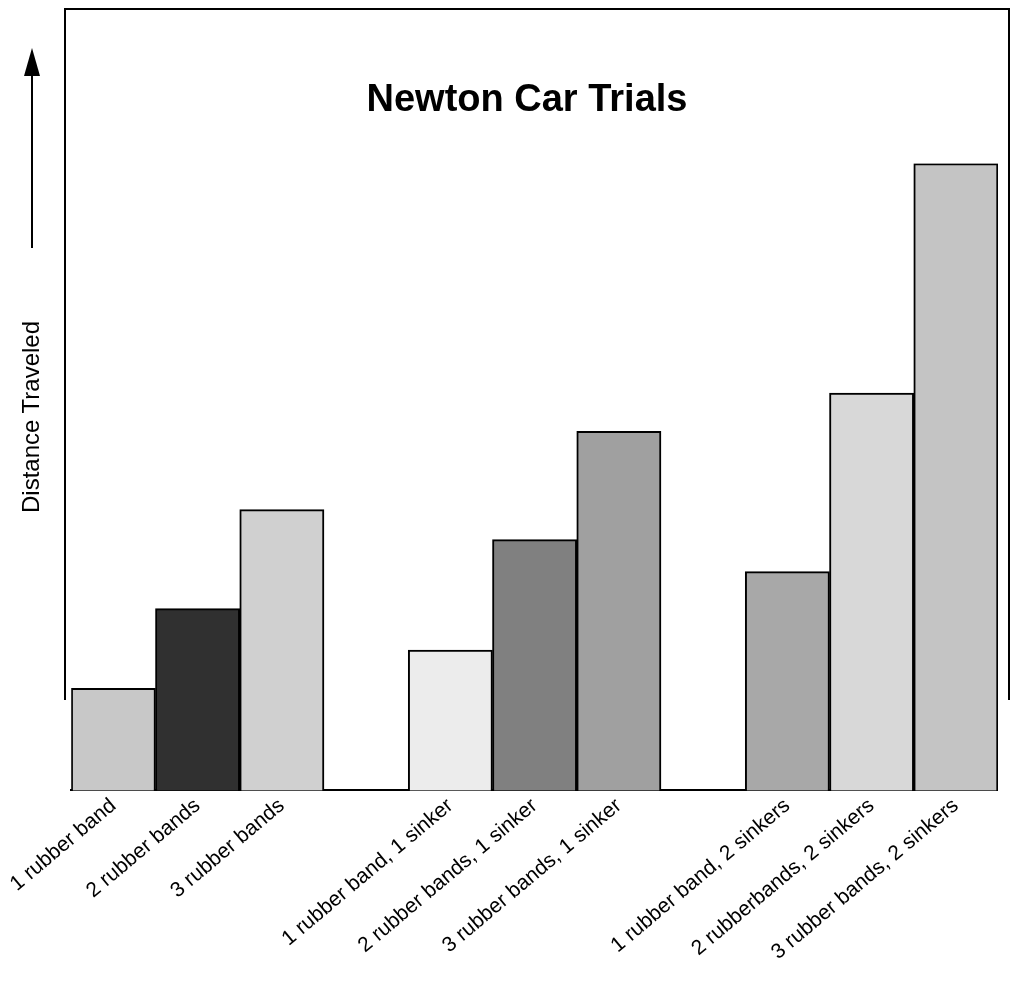 This screenshot has width=1024, height=987. Describe the element at coordinates (527, 98) in the screenshot. I see `chart-title: Newton Car Trials` at that location.